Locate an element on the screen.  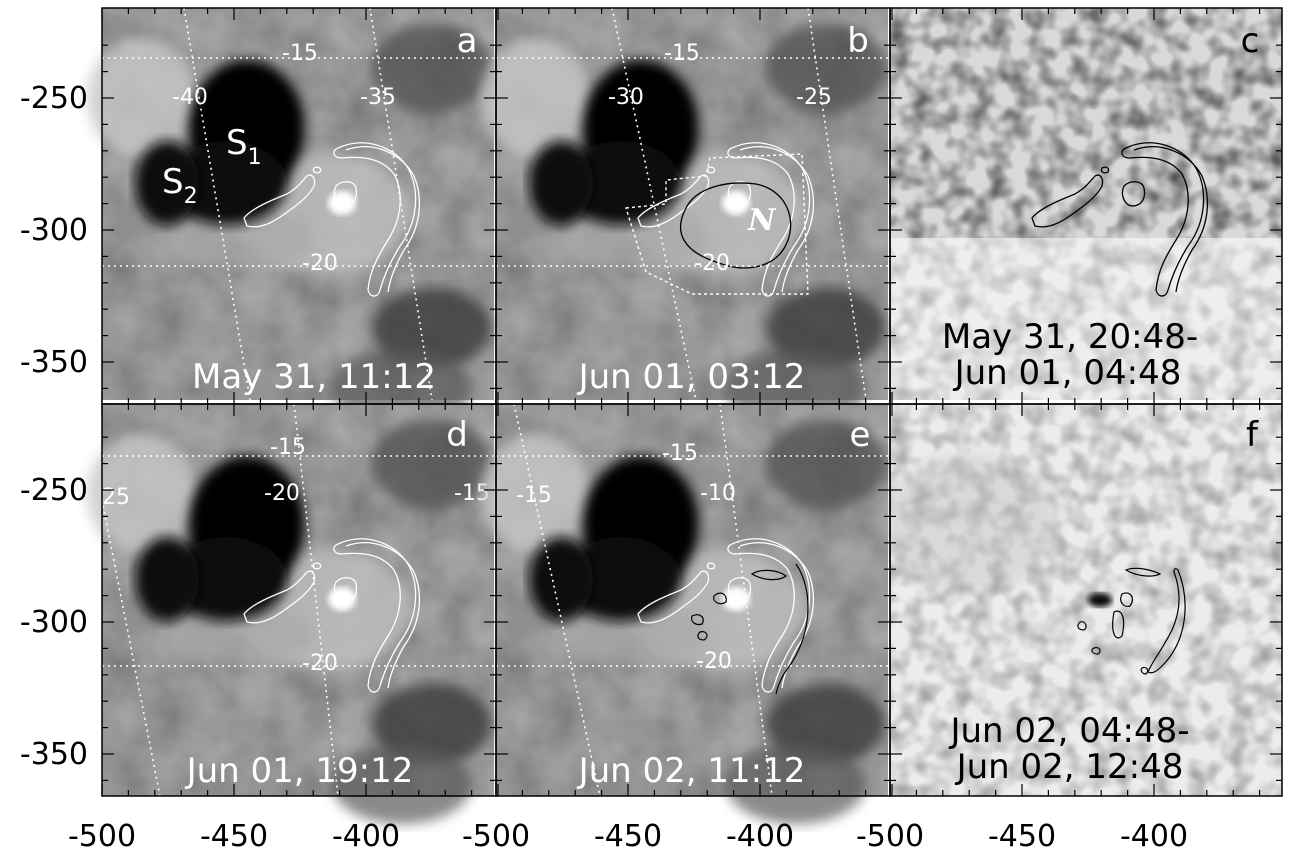
lon-label: -15 is located at coordinates (534, 495).